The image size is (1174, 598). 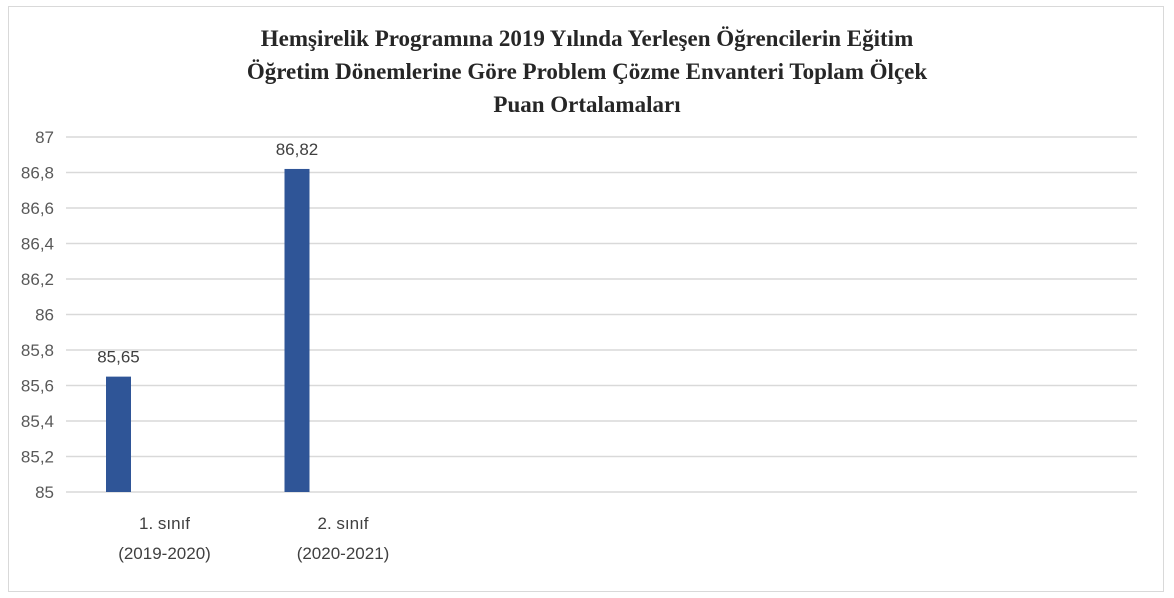 I want to click on y-axis-ticks: 85 85,2 85,4 85,6 85,8 86 86,2 86,4 86,6 86,8 87, so click(x=37, y=315).